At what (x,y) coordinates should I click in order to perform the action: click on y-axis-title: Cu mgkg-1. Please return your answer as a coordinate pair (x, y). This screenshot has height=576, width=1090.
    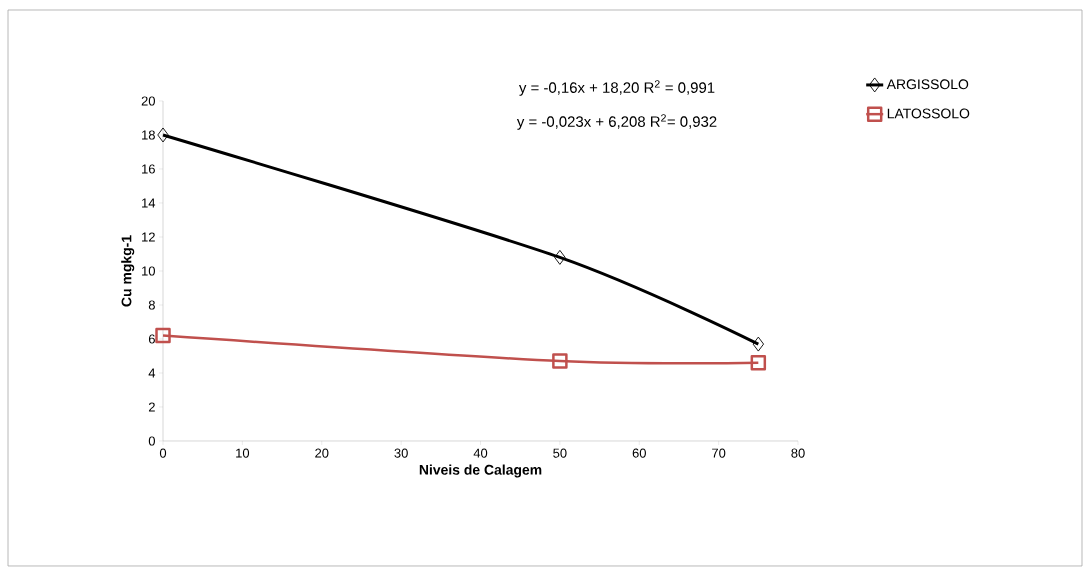
    Looking at the image, I should click on (128, 271).